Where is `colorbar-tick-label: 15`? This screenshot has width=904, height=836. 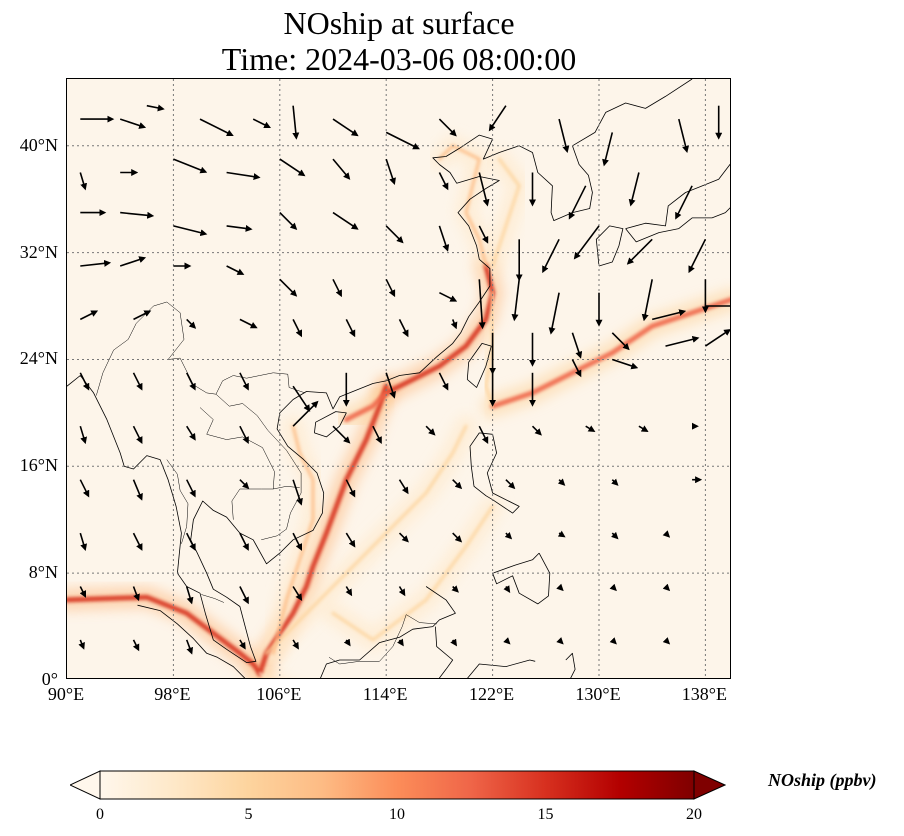 colorbar-tick-label: 15 is located at coordinates (545, 814).